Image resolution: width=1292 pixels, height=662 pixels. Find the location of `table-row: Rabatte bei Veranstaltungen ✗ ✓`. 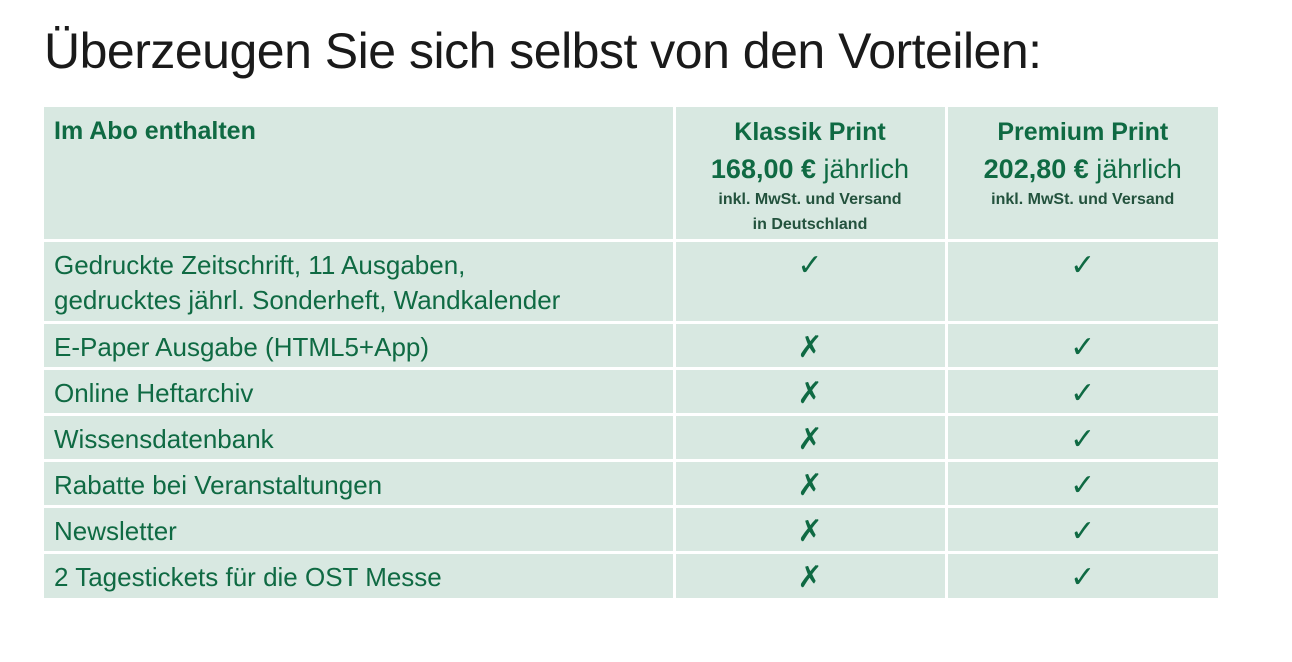

table-row: Rabatte bei Veranstaltungen ✗ ✓ is located at coordinates (631, 483).